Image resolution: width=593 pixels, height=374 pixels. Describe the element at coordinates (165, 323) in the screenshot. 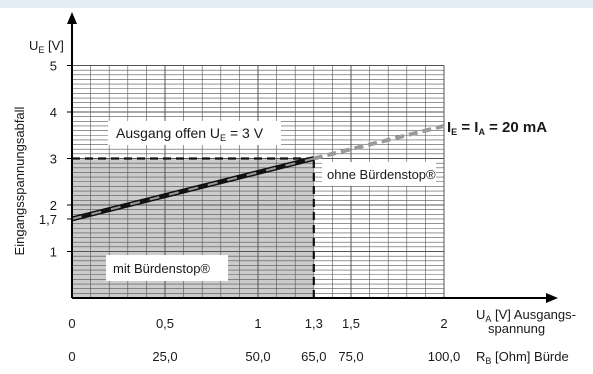

I see `x-tick-label: 0,5` at that location.